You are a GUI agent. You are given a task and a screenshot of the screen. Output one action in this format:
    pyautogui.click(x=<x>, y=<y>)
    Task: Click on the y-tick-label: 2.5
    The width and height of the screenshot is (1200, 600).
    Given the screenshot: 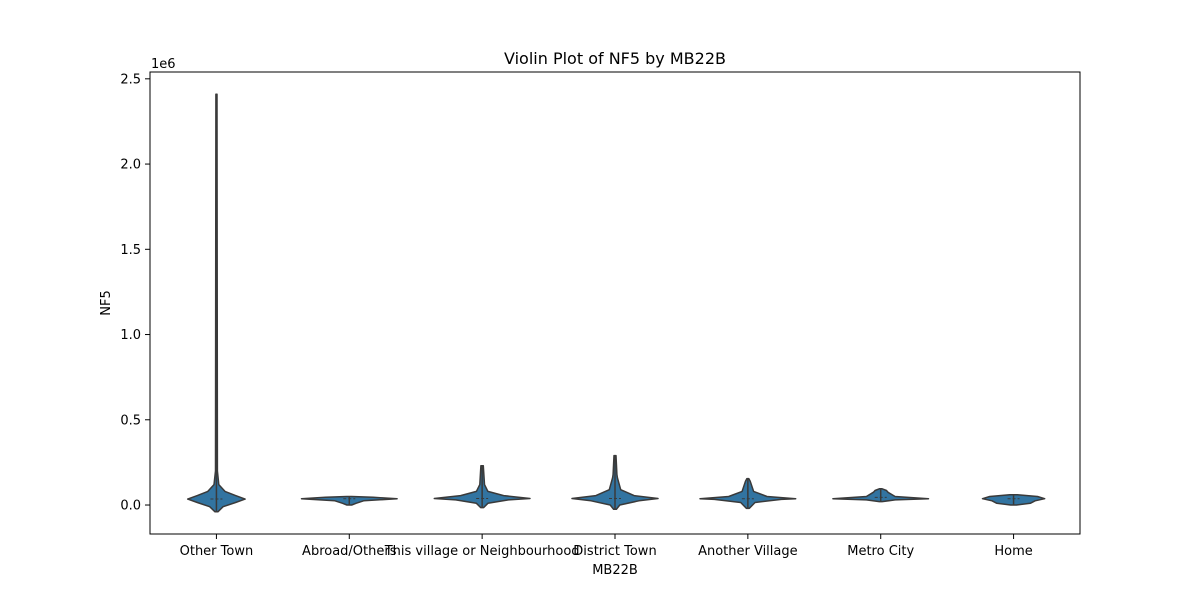 What is the action you would take?
    pyautogui.click(x=130, y=79)
    